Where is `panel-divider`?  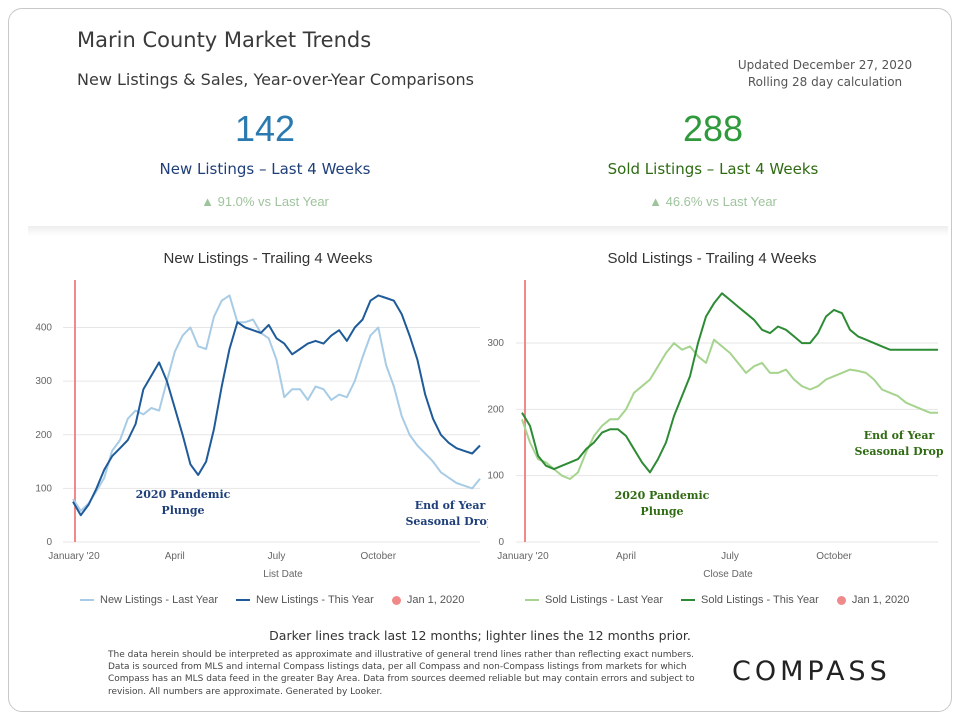 panel-divider is located at coordinates (488, 231).